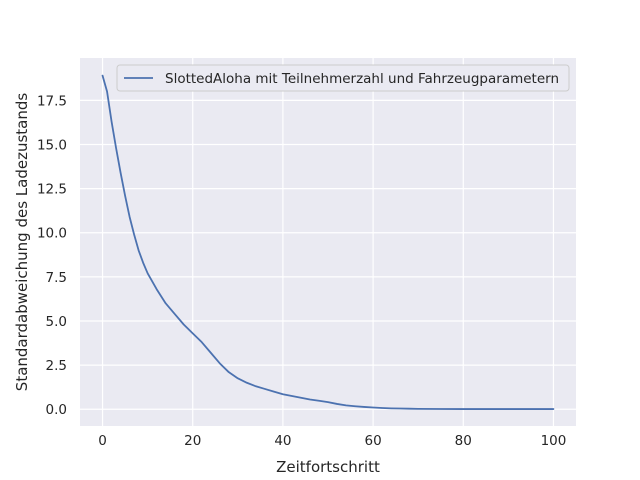 The width and height of the screenshot is (640, 480). I want to click on y-tick-label: 12.5, so click(52, 190).